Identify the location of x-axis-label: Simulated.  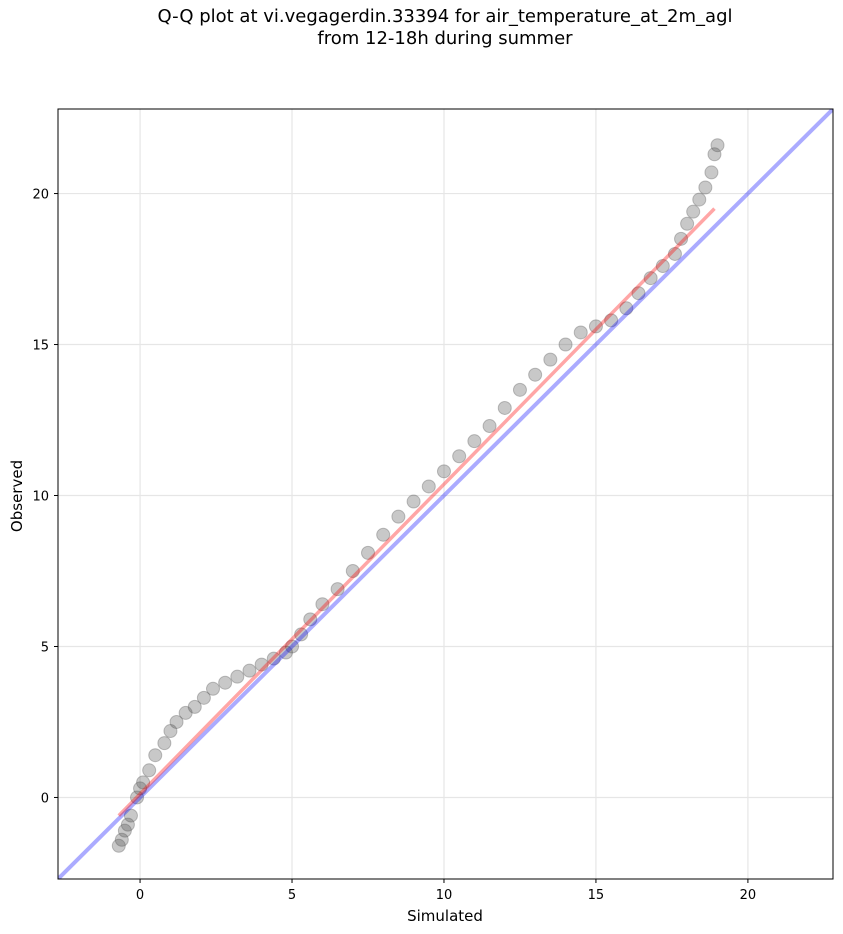
(445, 916).